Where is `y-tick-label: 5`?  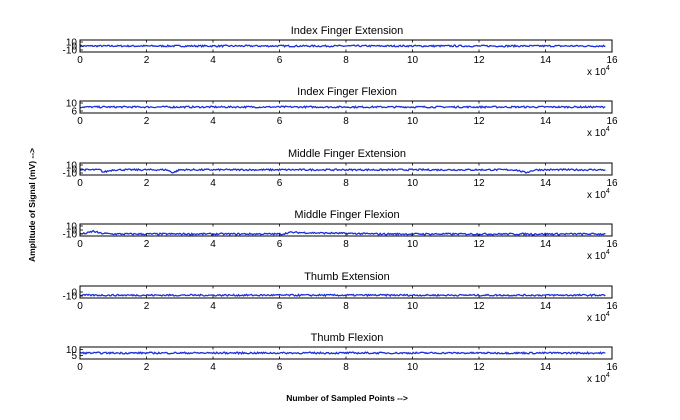 y-tick-label: 5 is located at coordinates (74, 356).